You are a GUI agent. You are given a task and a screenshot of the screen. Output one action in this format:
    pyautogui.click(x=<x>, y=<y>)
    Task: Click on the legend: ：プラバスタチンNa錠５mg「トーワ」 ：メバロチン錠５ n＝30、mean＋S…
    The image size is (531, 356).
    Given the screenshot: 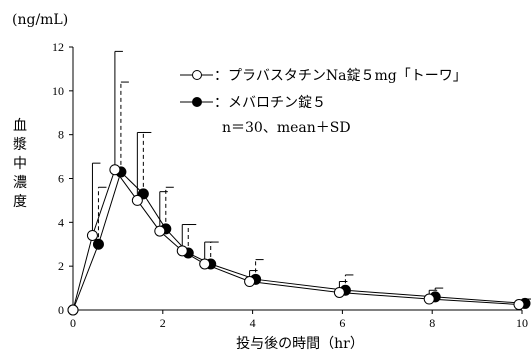 What is the action you would take?
    pyautogui.click(x=323, y=102)
    